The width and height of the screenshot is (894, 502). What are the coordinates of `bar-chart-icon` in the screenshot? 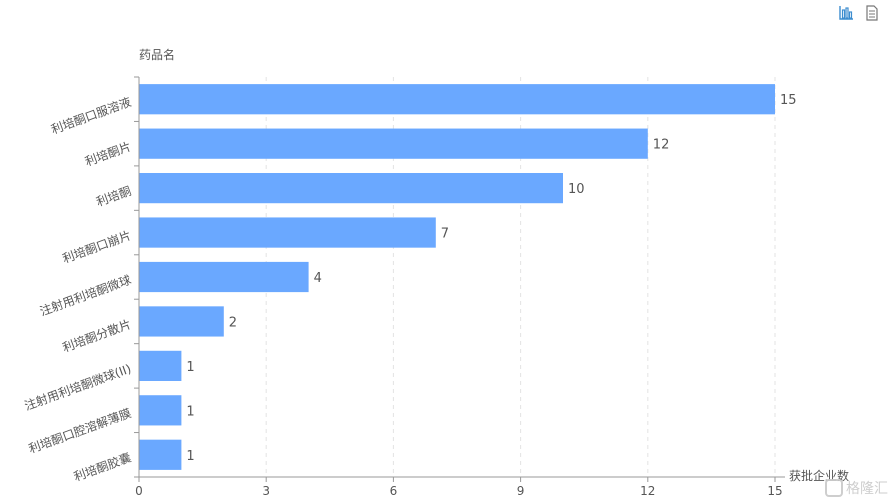 It's located at (846, 13).